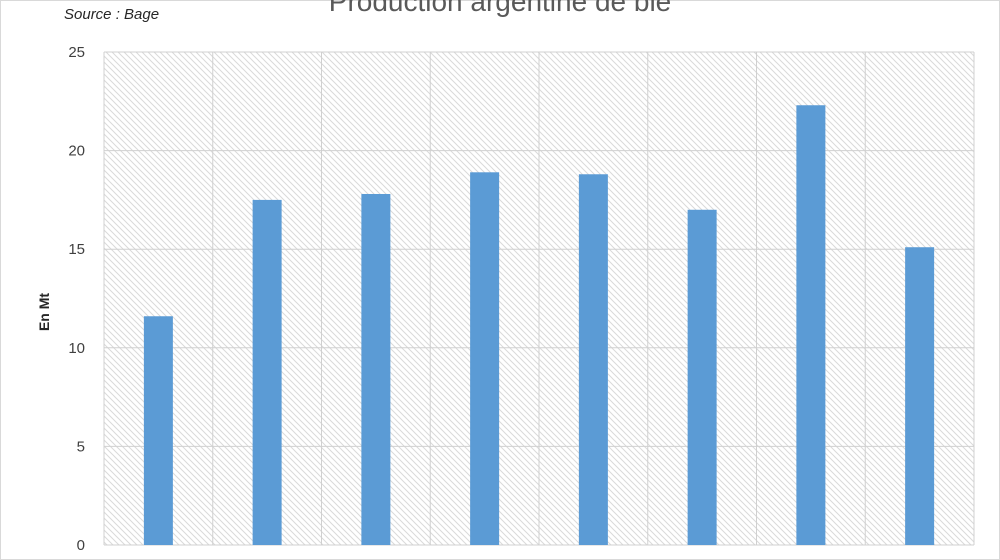 This screenshot has height=560, width=1000. Describe the element at coordinates (76, 52) in the screenshot. I see `y-tick-label: 25` at that location.